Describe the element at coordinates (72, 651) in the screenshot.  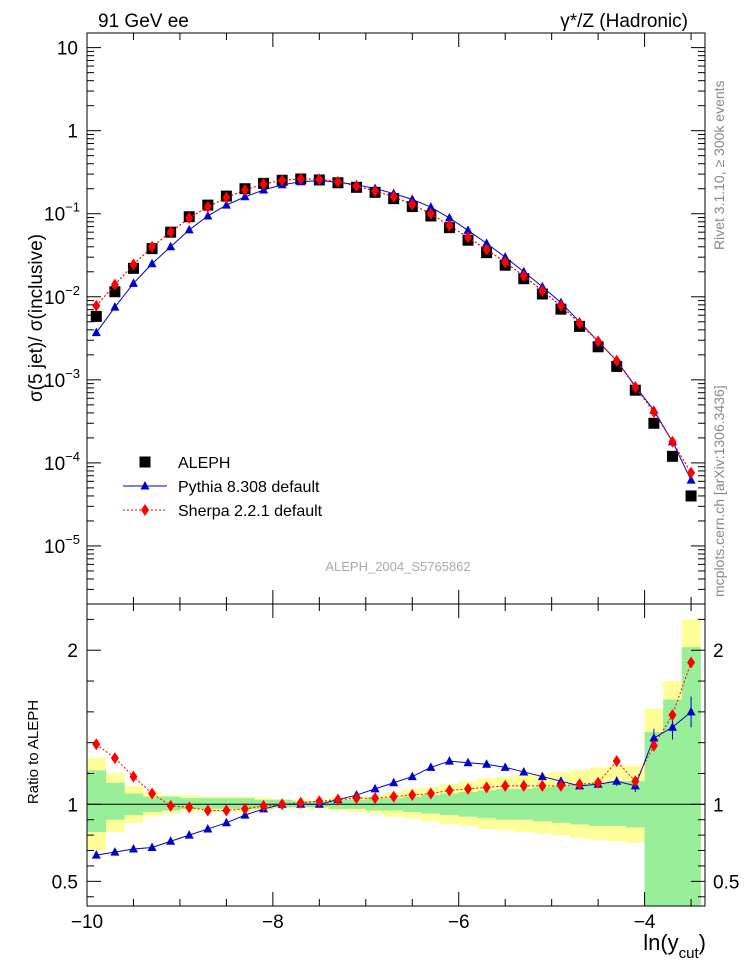
I see `ratio-y-tick-label: 2` at that location.